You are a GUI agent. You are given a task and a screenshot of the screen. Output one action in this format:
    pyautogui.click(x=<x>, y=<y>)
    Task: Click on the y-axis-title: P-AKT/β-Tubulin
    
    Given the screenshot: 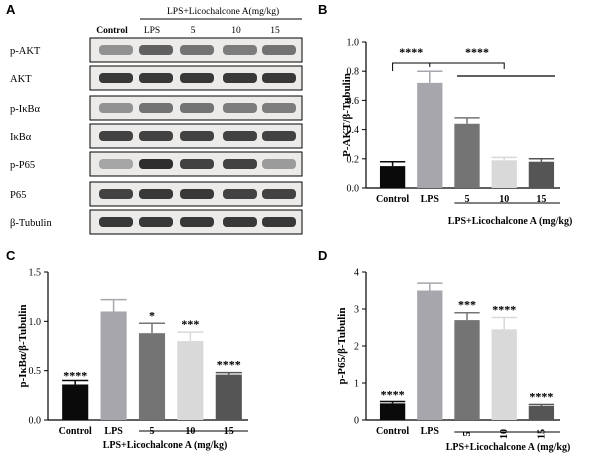 What is the action you would take?
    pyautogui.click(x=347, y=115)
    